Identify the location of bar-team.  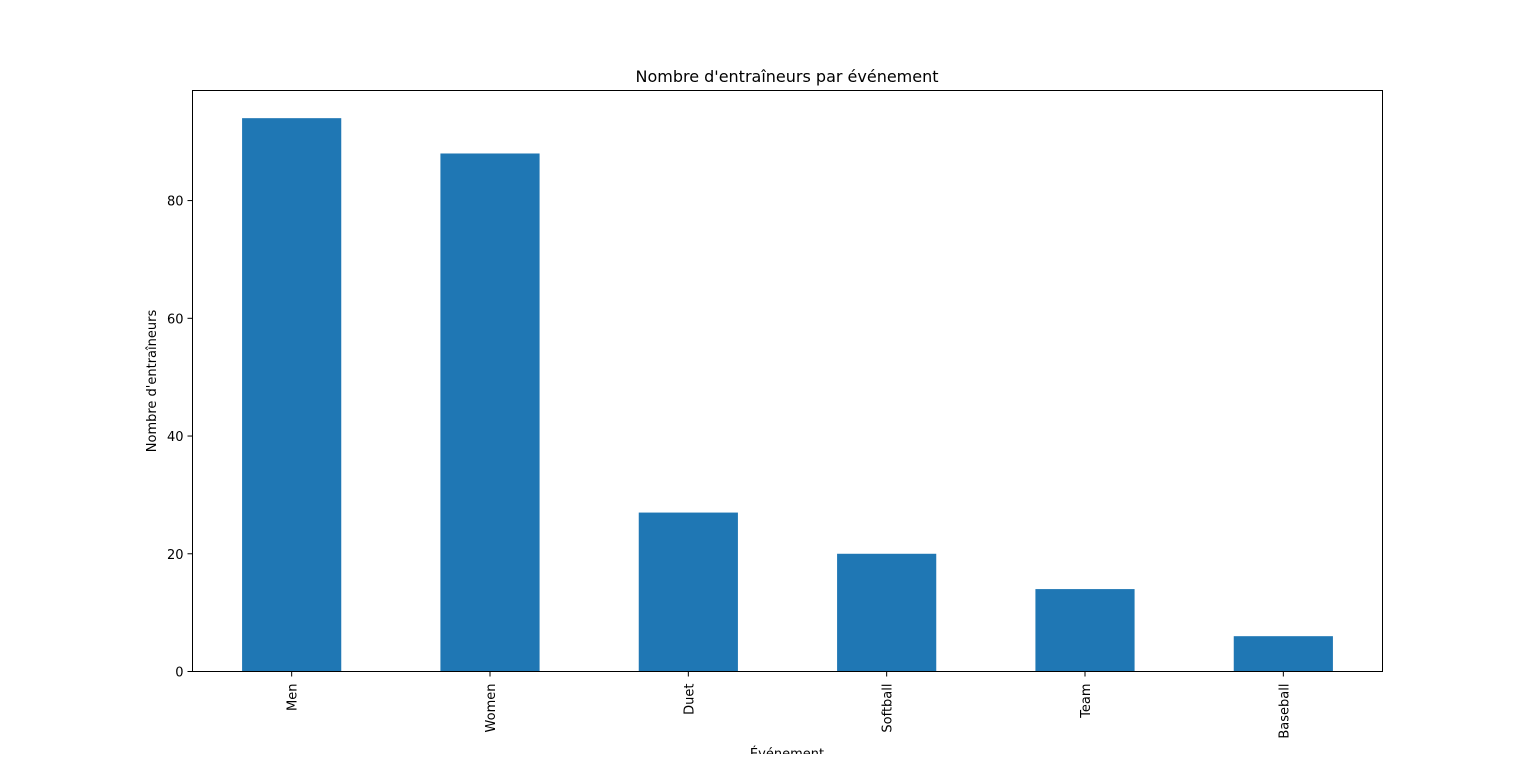
(1085, 630).